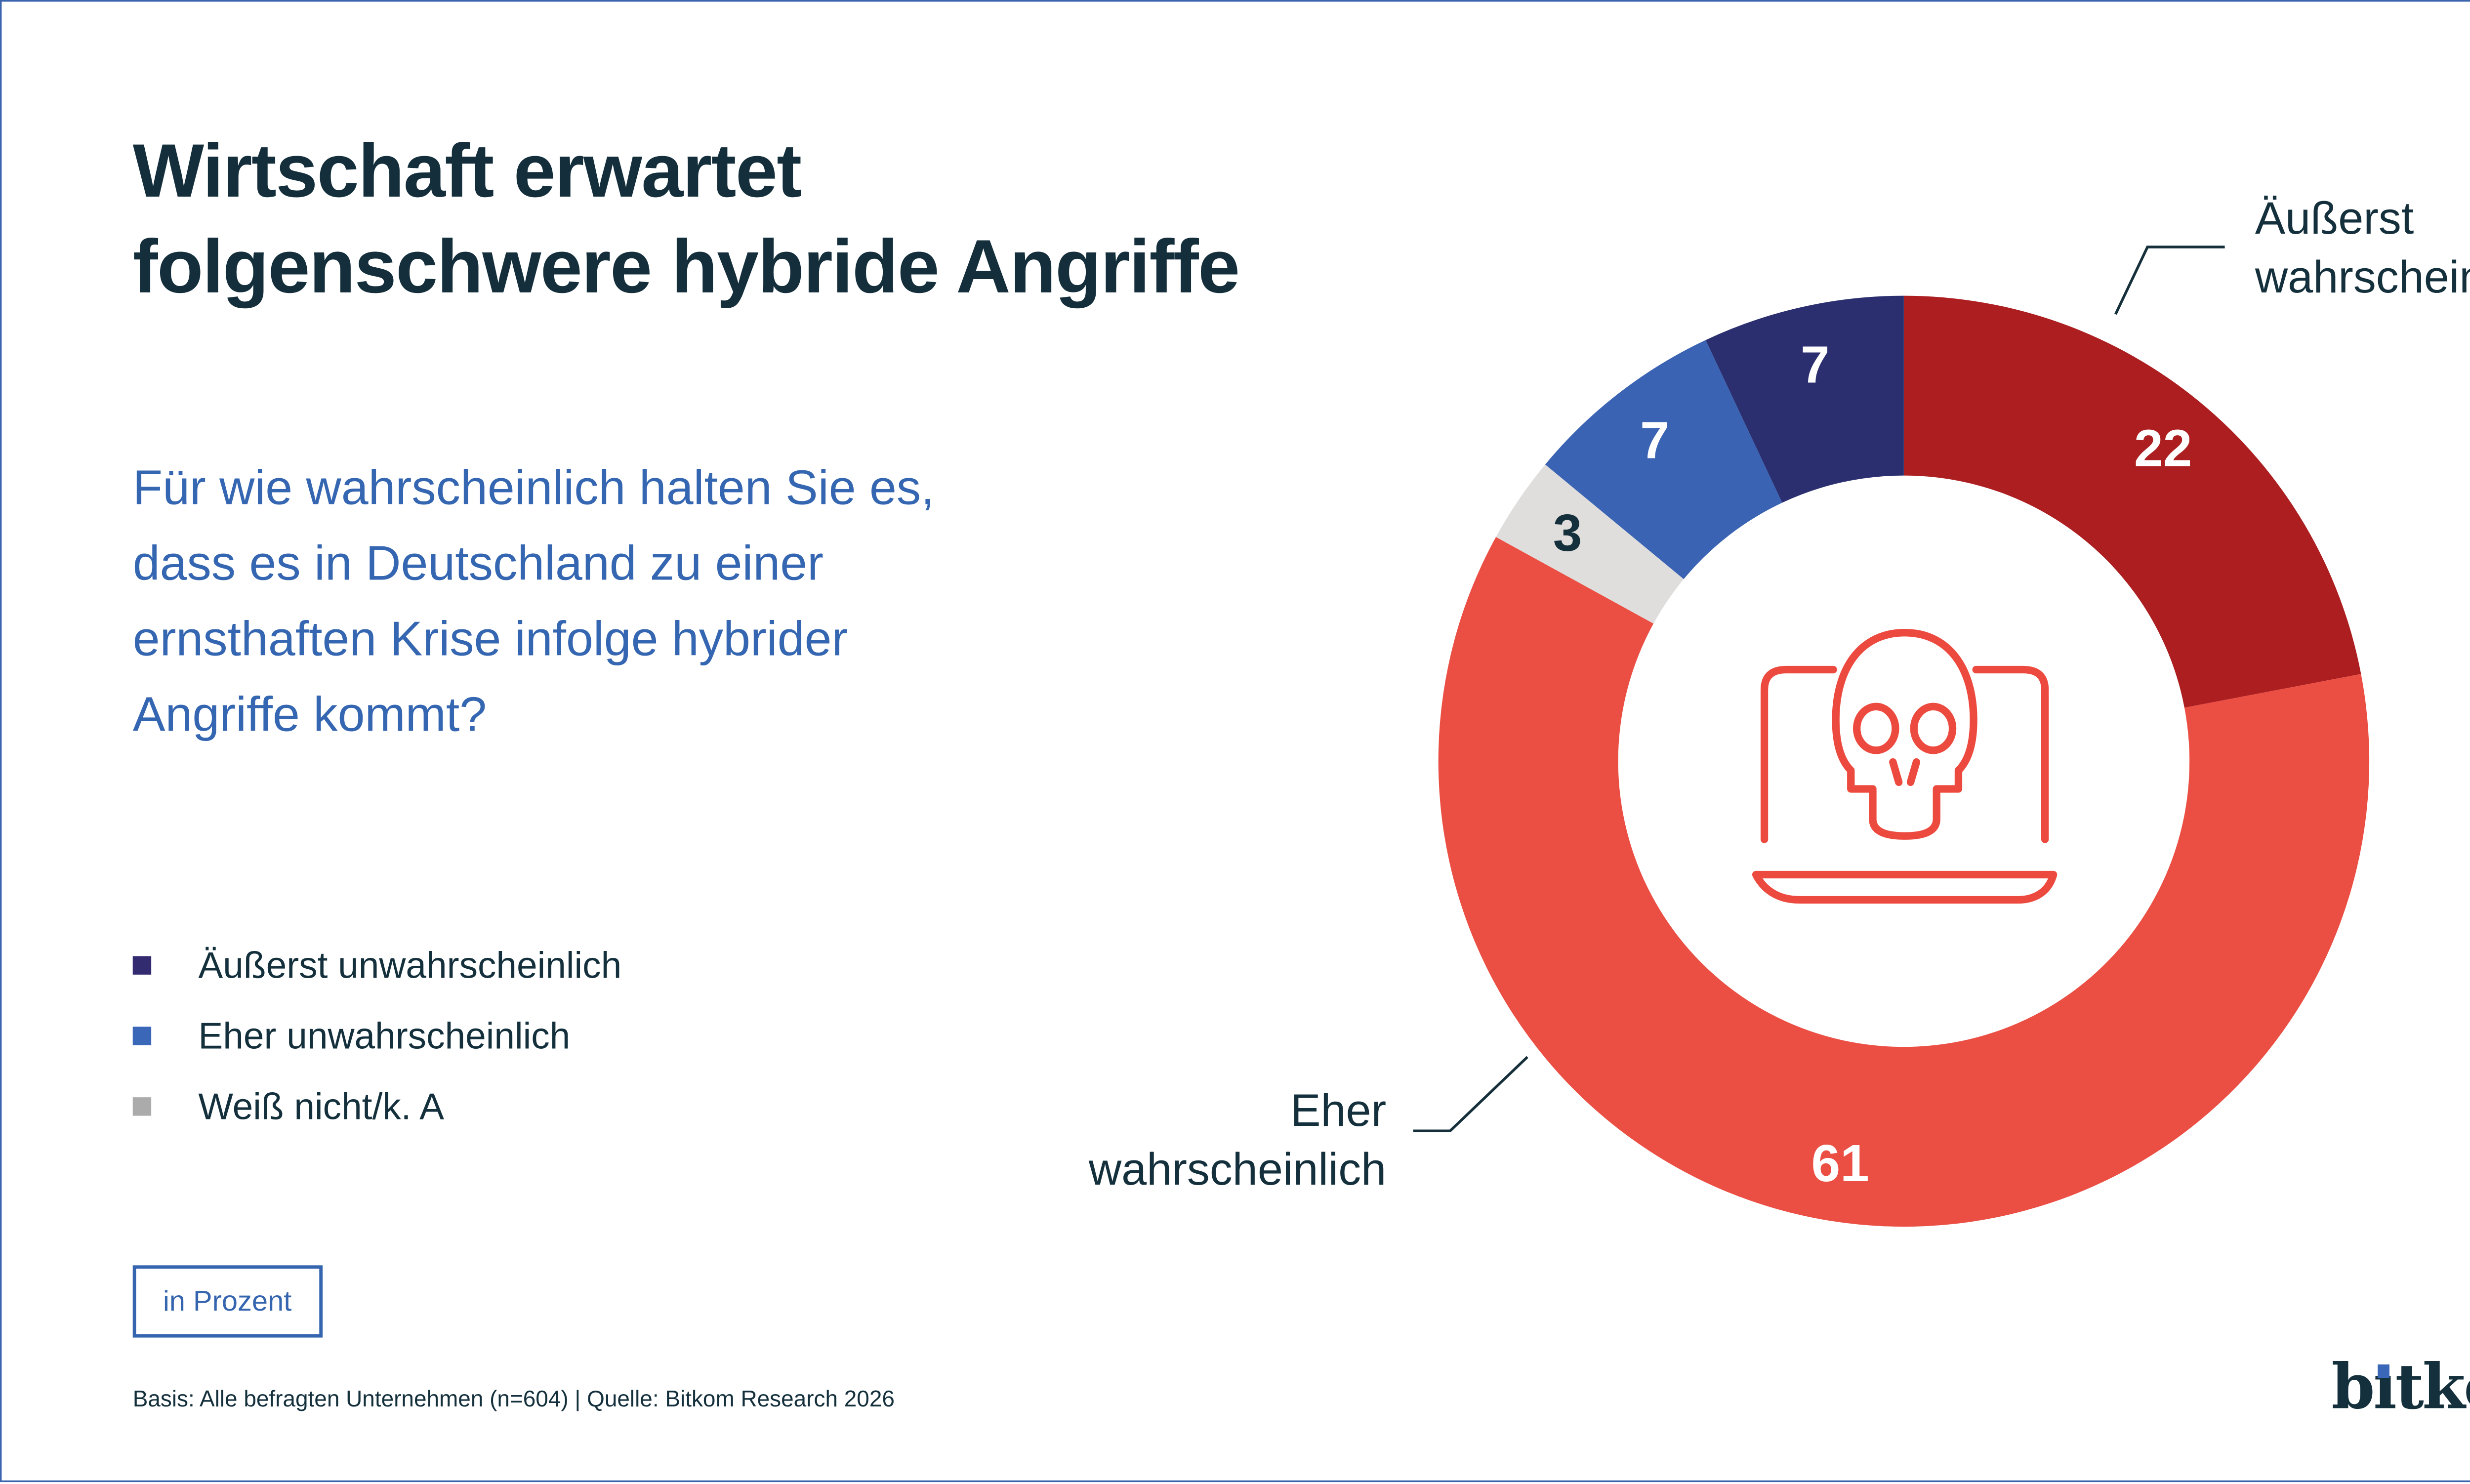  Describe the element at coordinates (1567, 533) in the screenshot. I see `donut-value-label-wei-nicht-k-a: 3` at that location.